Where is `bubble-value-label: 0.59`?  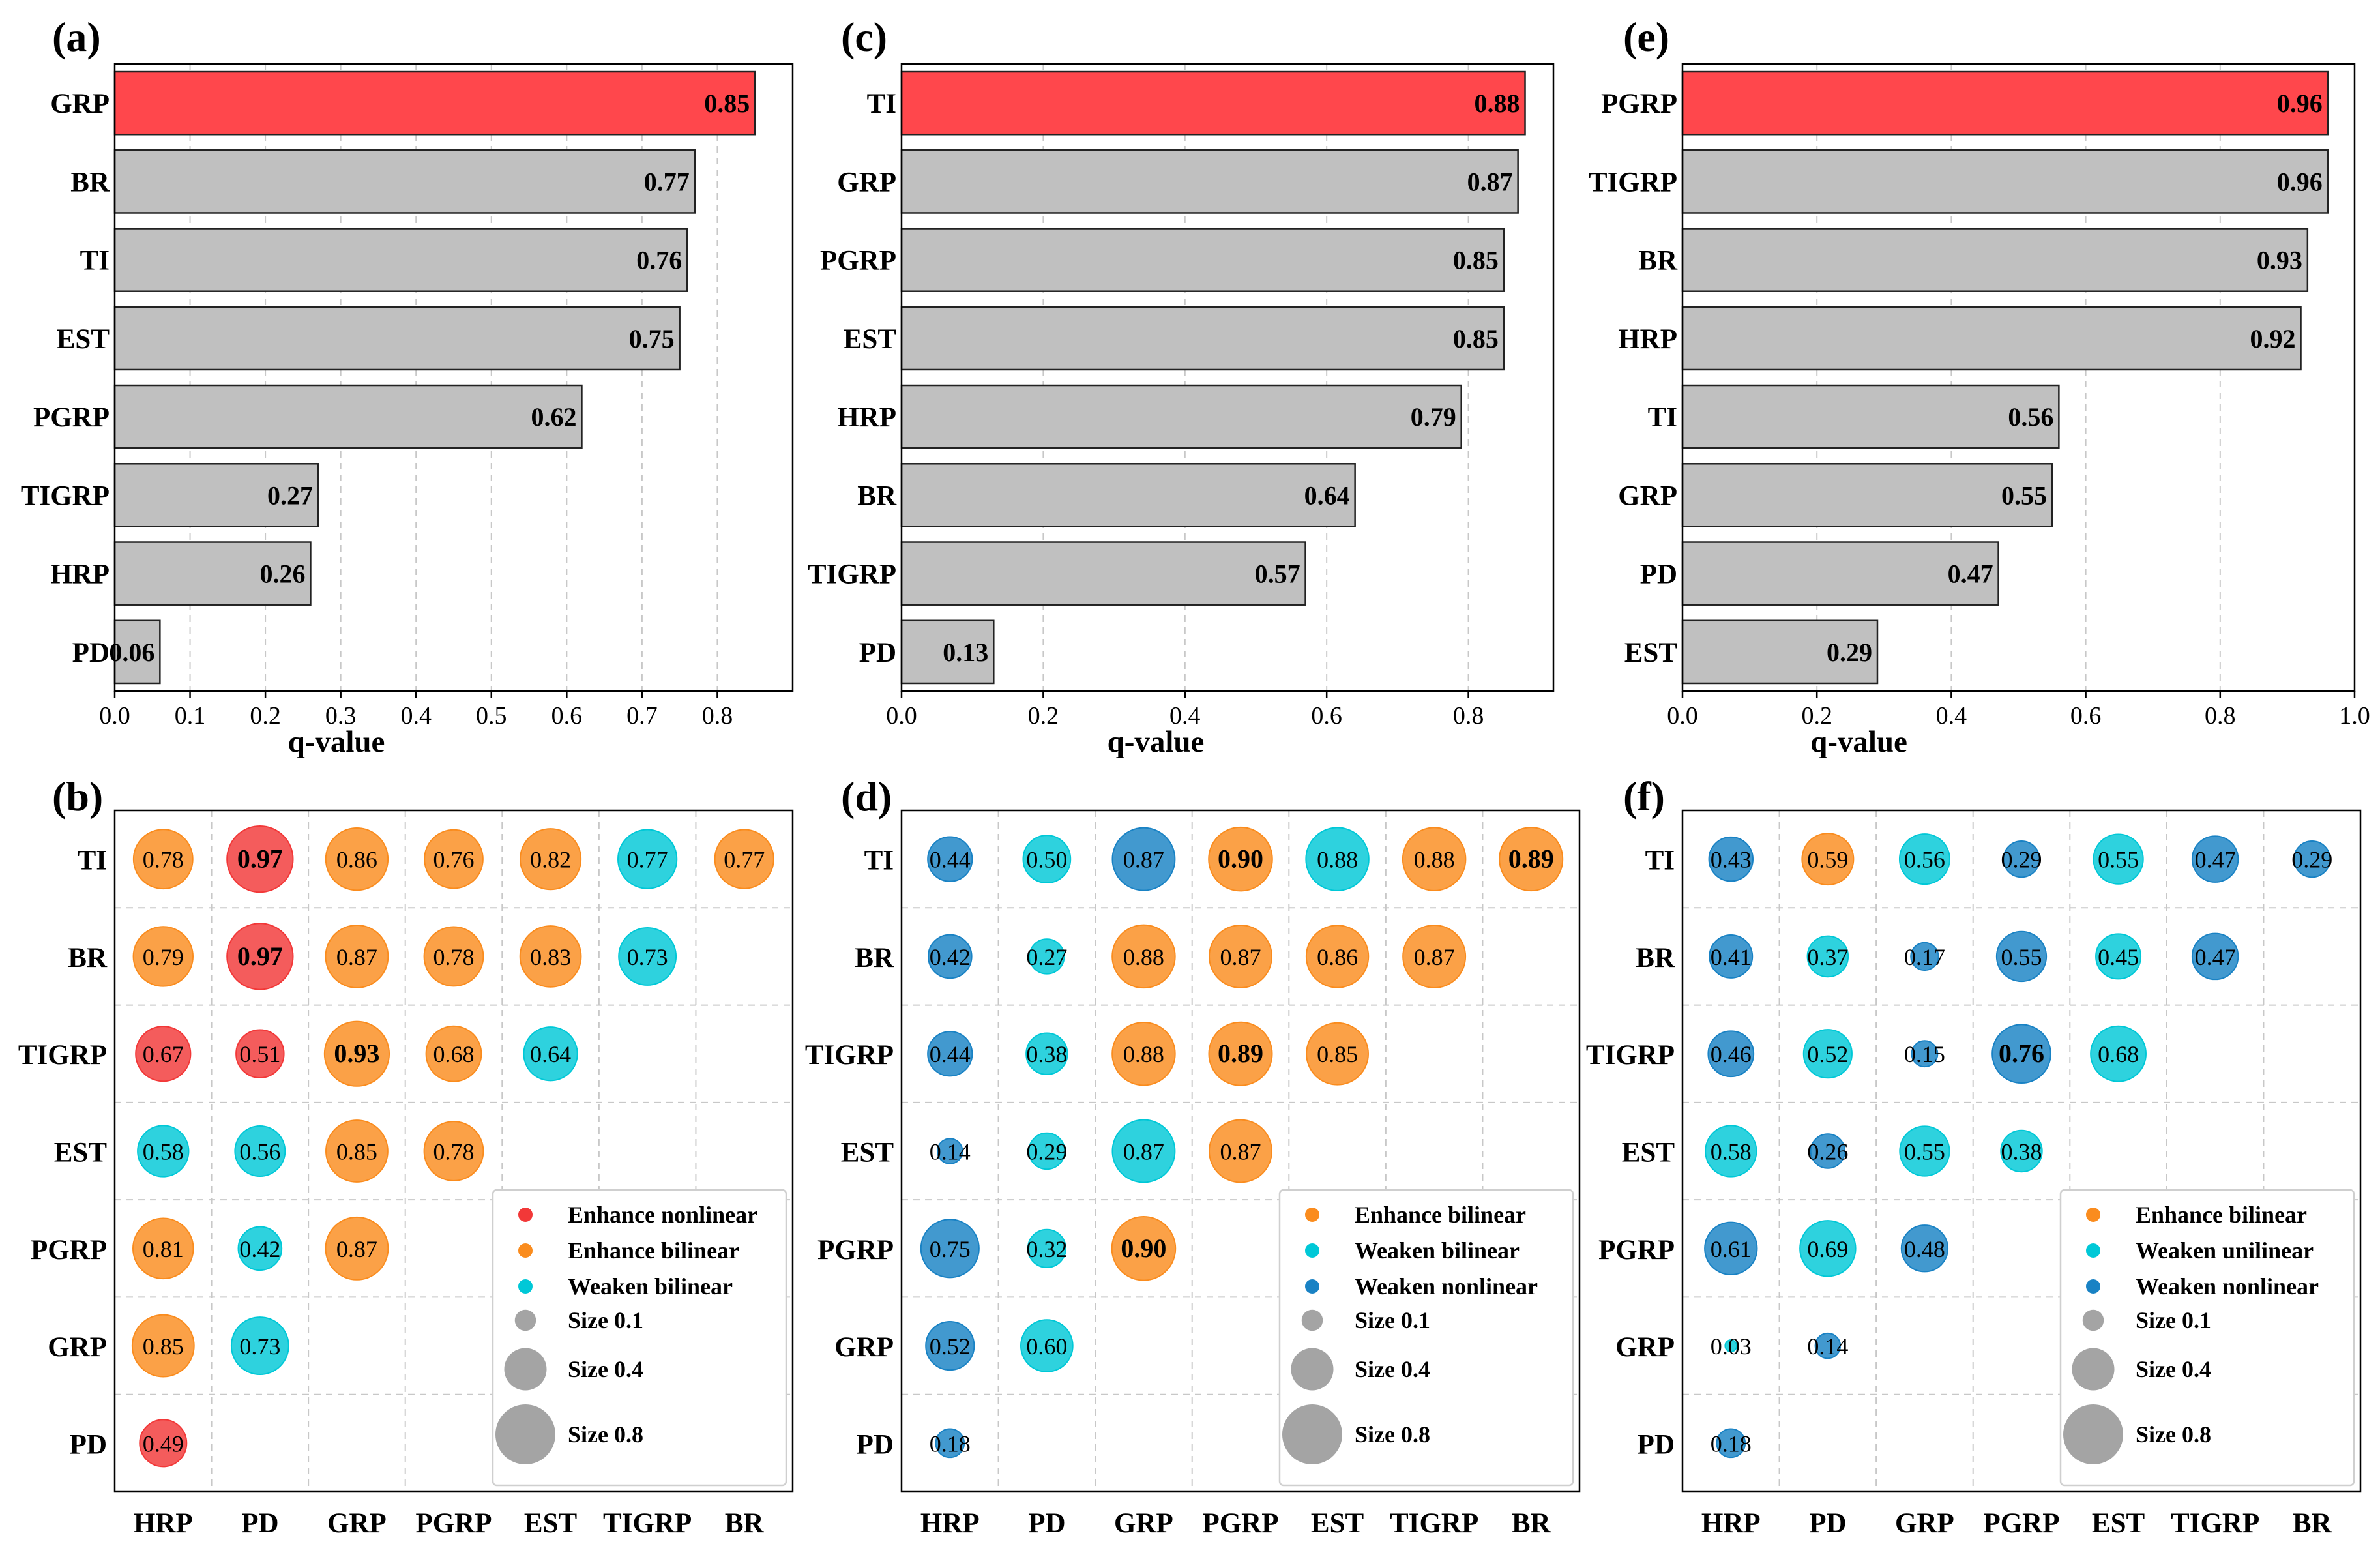
bubble-value-label: 0.59 is located at coordinates (1827, 860).